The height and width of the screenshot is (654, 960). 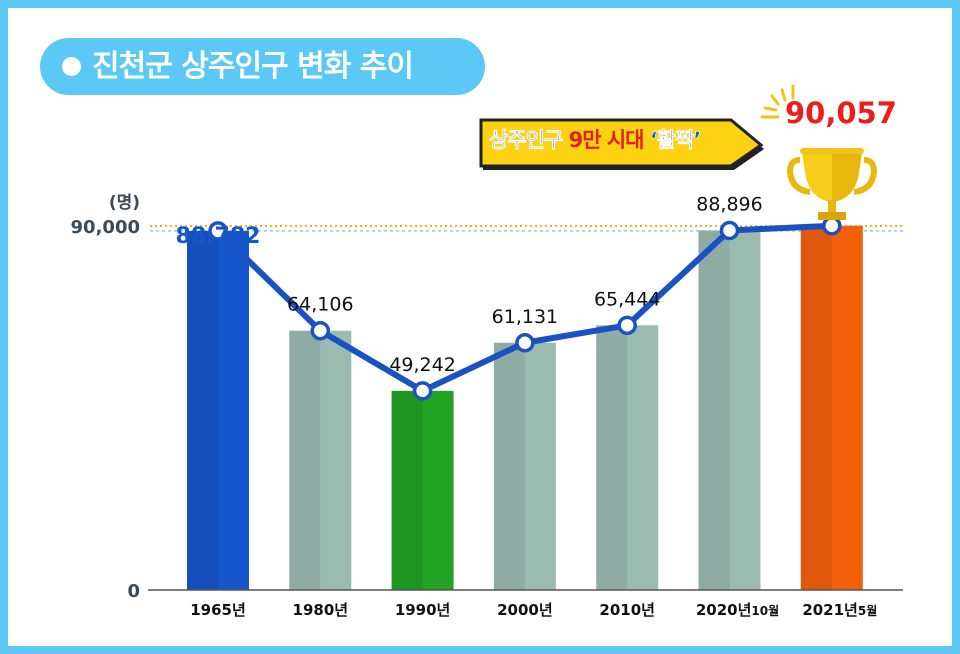 What do you see at coordinates (105, 227) in the screenshot?
I see `y-tick-label: 90,000` at bounding box center [105, 227].